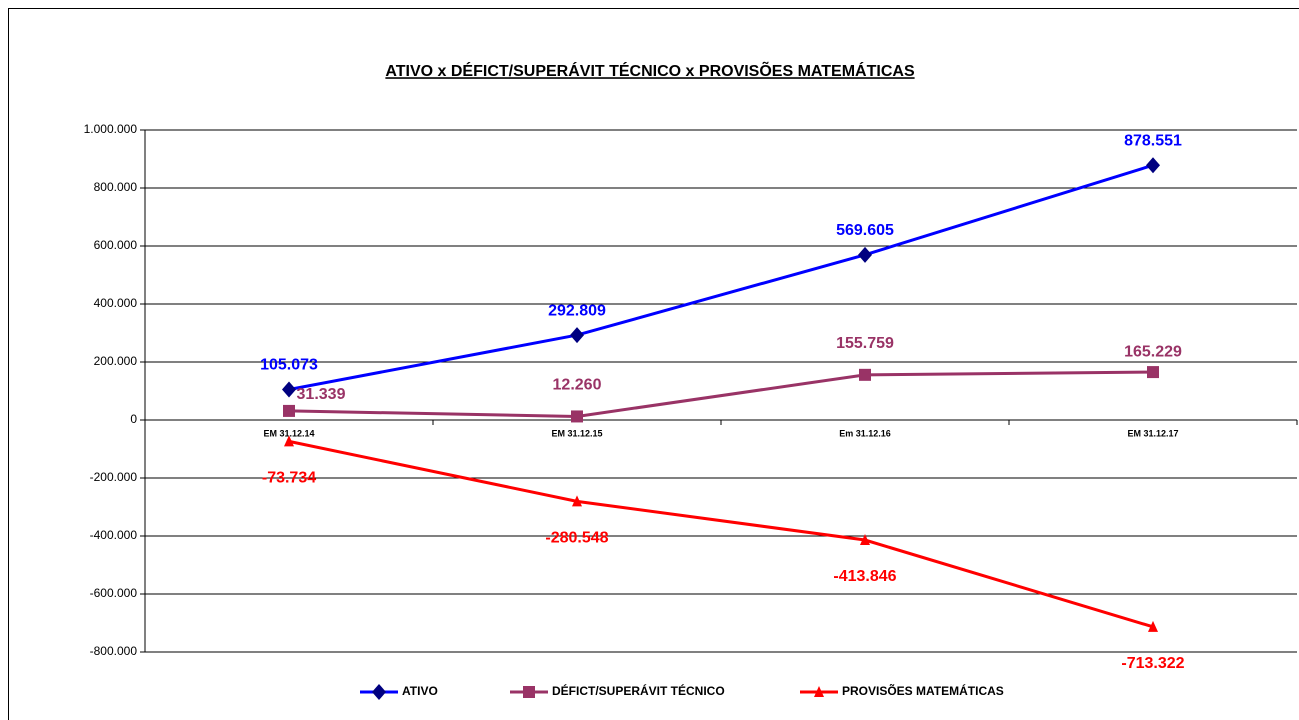 This screenshot has height=720, width=1299. Describe the element at coordinates (865, 433) in the screenshot. I see `x-tick-label: Em 31.12.16` at that location.